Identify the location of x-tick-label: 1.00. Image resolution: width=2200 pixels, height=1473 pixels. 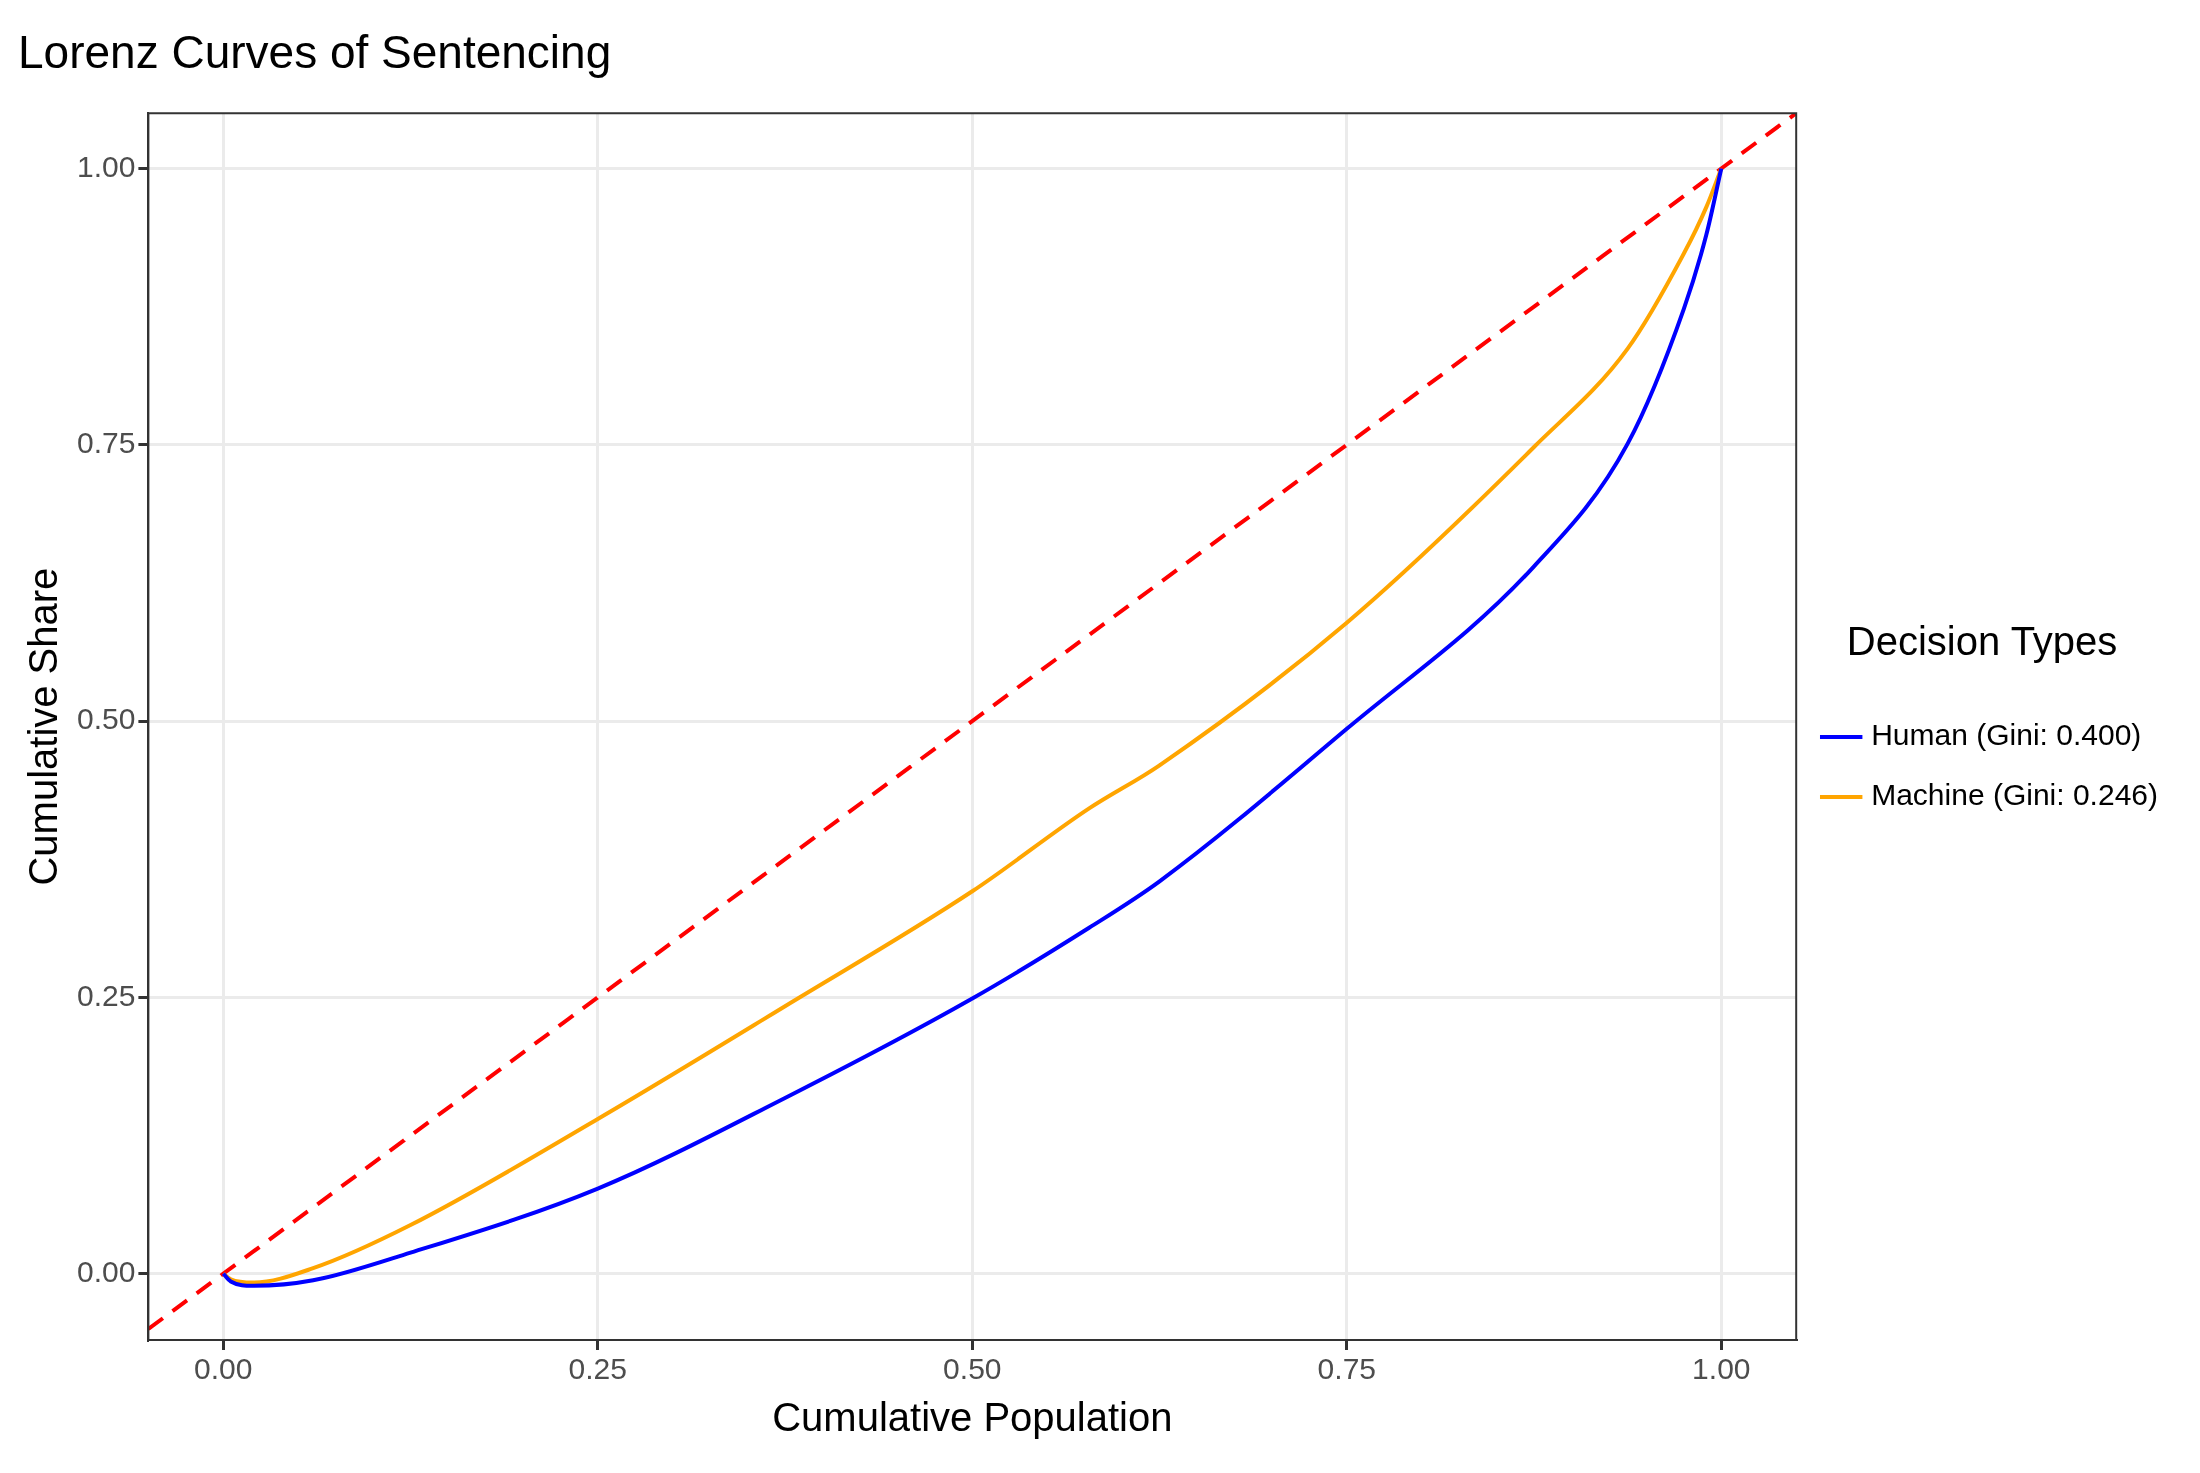
(1721, 1369).